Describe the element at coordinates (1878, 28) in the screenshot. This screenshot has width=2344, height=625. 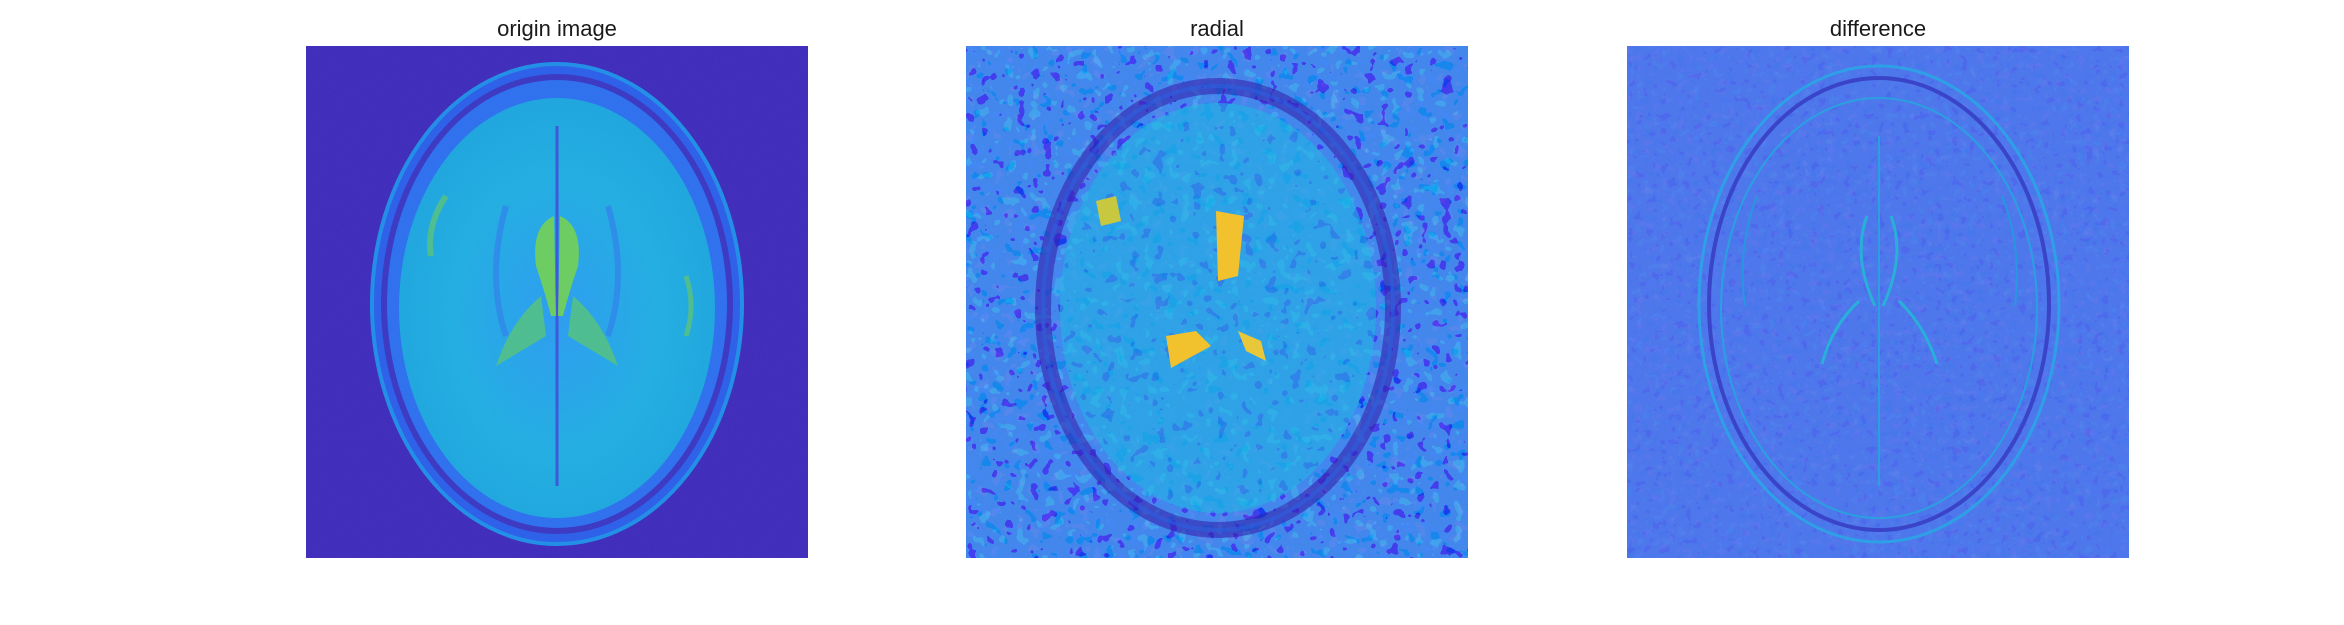
I see `panel-title-difference: difference` at that location.